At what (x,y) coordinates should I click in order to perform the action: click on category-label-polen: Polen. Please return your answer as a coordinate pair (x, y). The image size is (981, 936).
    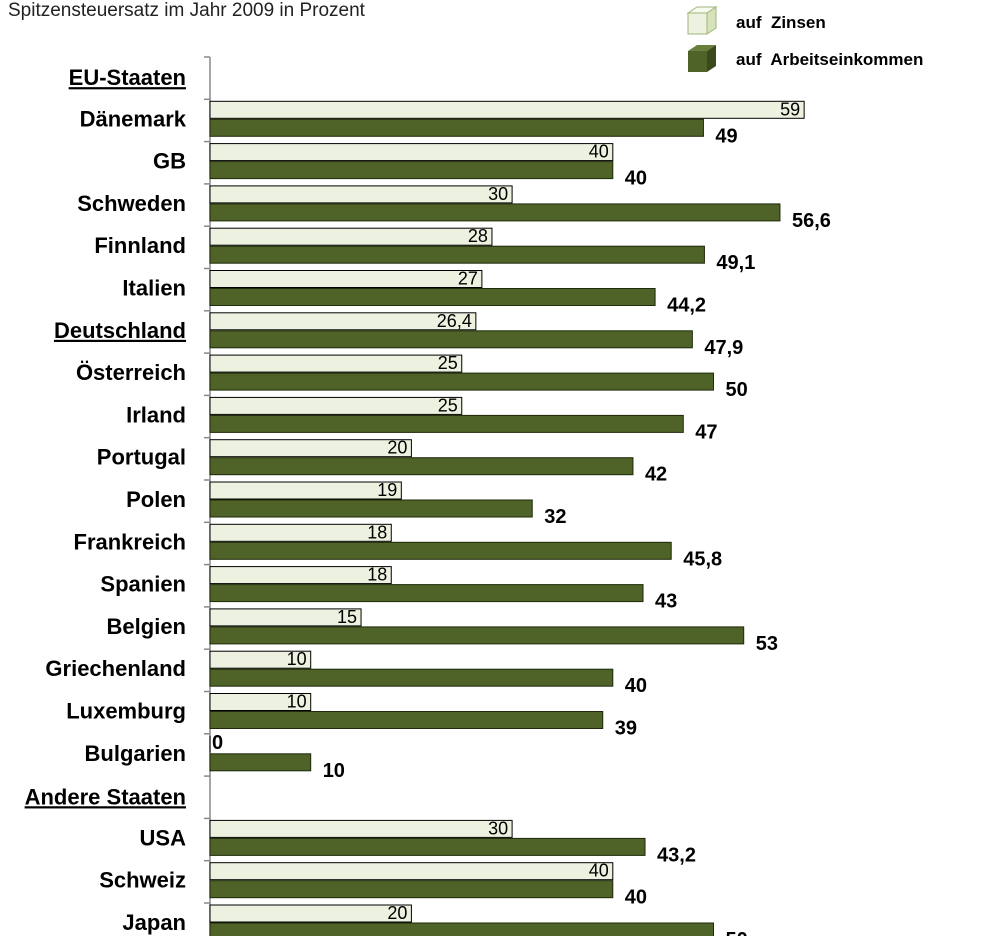
    Looking at the image, I should click on (156, 499).